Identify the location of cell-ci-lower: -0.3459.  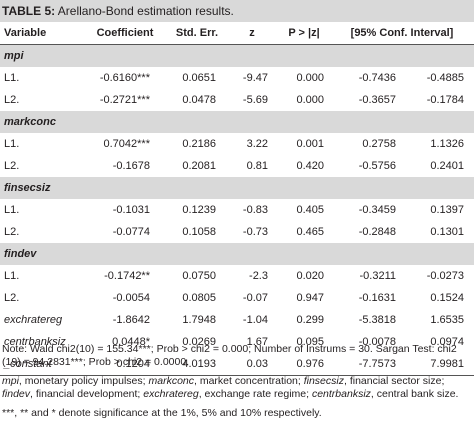
(377, 210).